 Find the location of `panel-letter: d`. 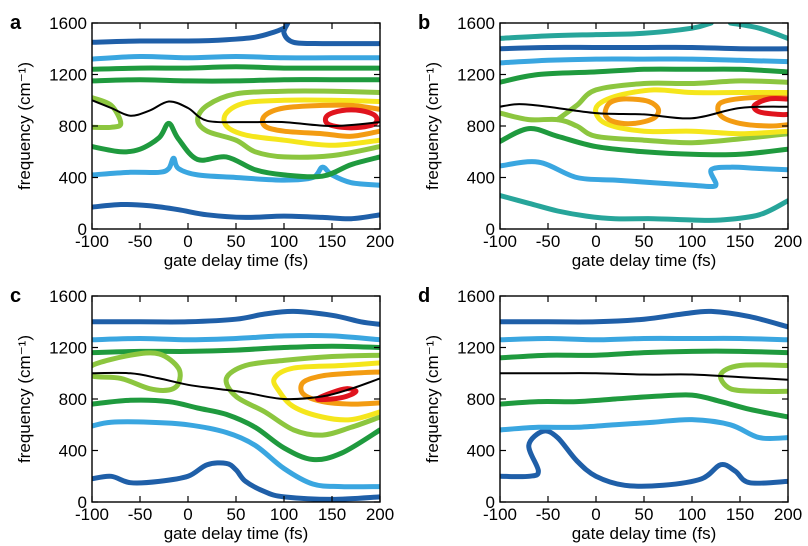

panel-letter: d is located at coordinates (424, 296).